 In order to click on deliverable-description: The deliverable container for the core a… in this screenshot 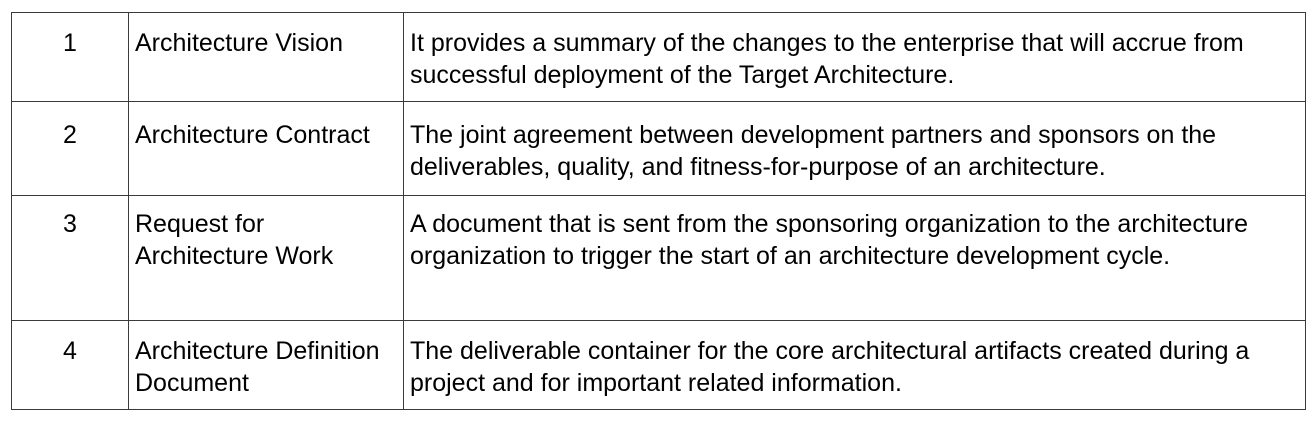, I will do `click(854, 365)`.